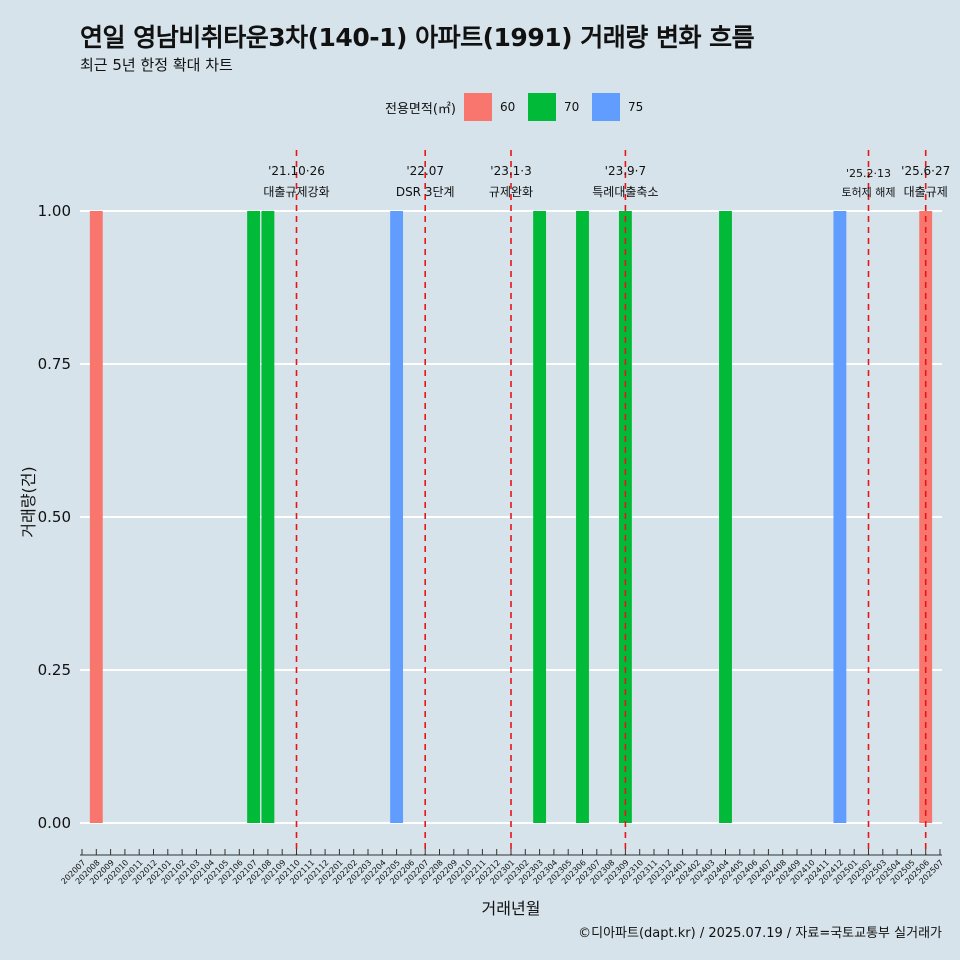 The width and height of the screenshot is (960, 960). I want to click on event-date-label: '22.07, so click(425, 171).